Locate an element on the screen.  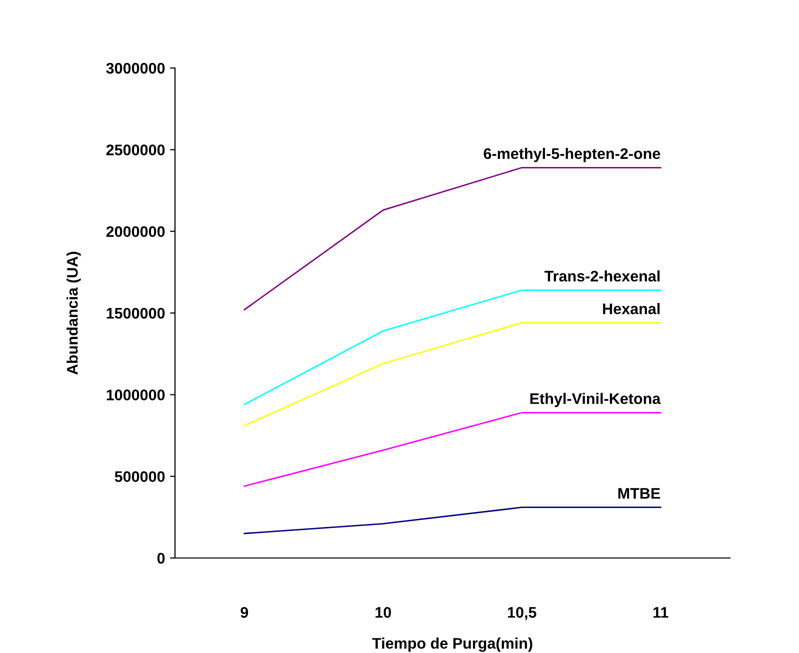
y-tick-label: 2000000 is located at coordinates (135, 232).